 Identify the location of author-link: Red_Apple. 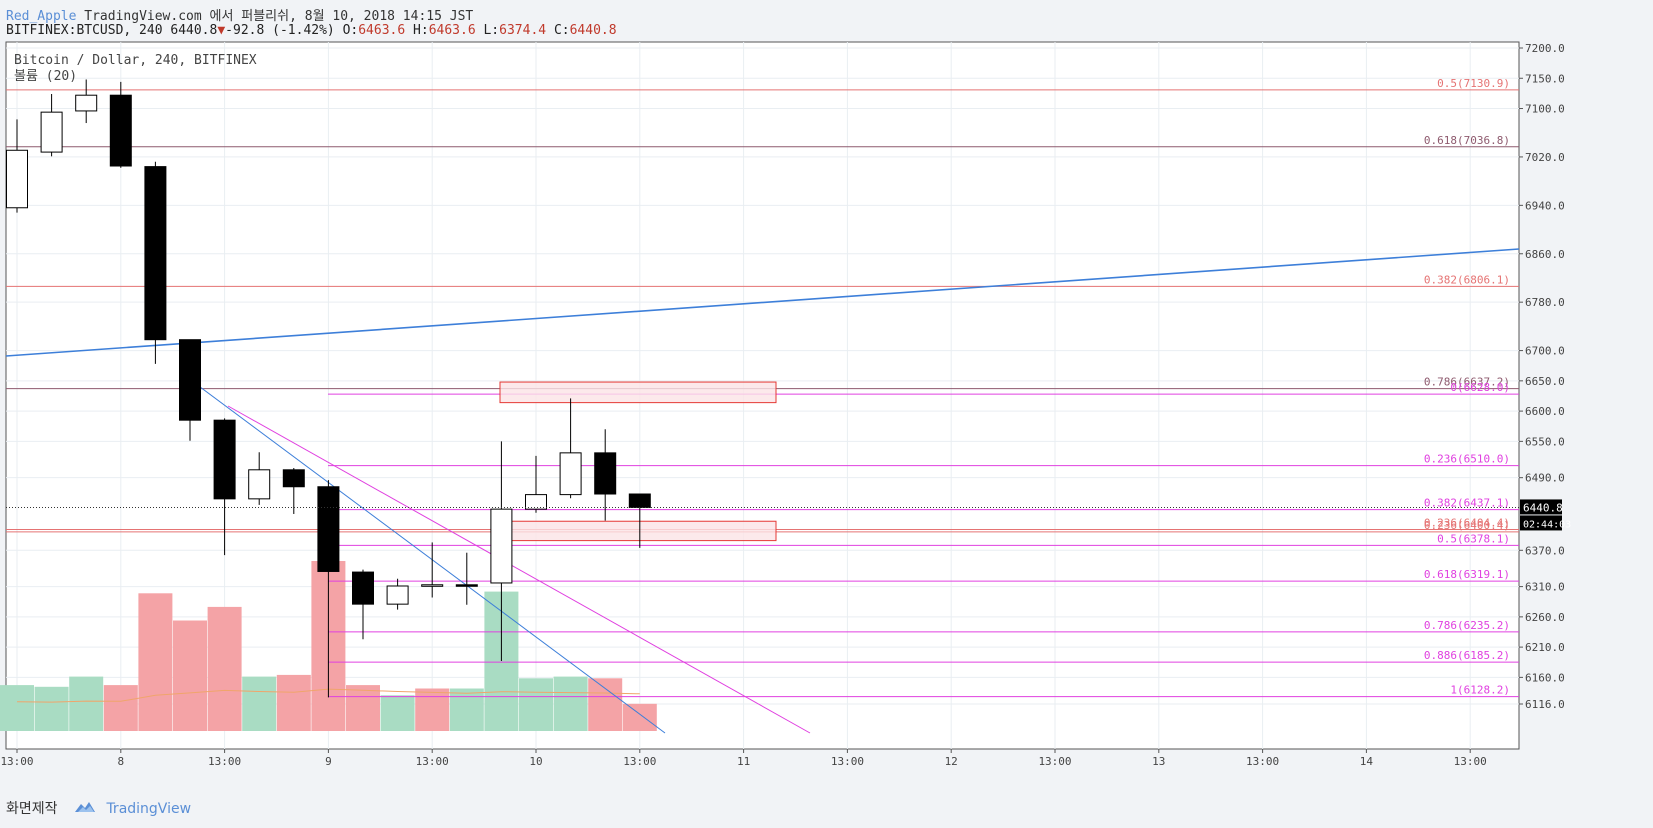
(41, 16).